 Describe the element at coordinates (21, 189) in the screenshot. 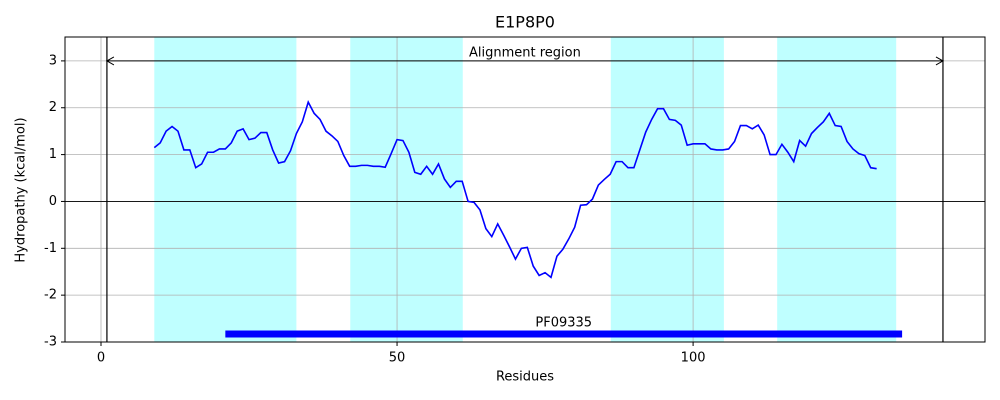

I see `y-axis-label: Hydropathy (kcal/mol)` at that location.